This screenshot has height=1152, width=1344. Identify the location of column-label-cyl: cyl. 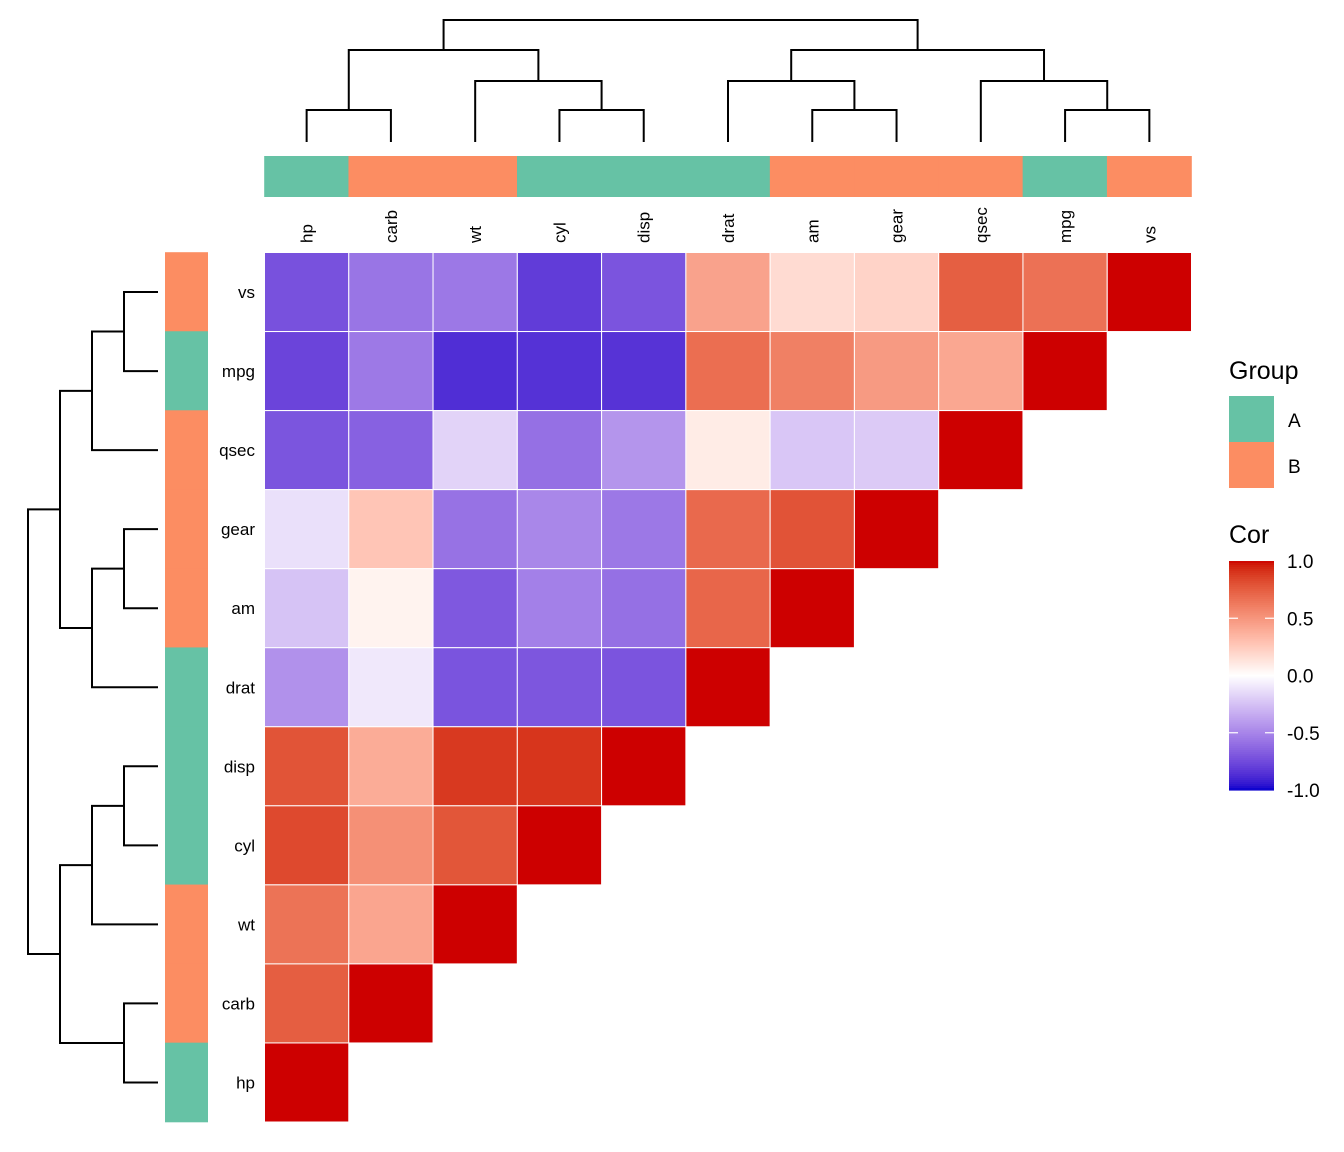
(559, 232).